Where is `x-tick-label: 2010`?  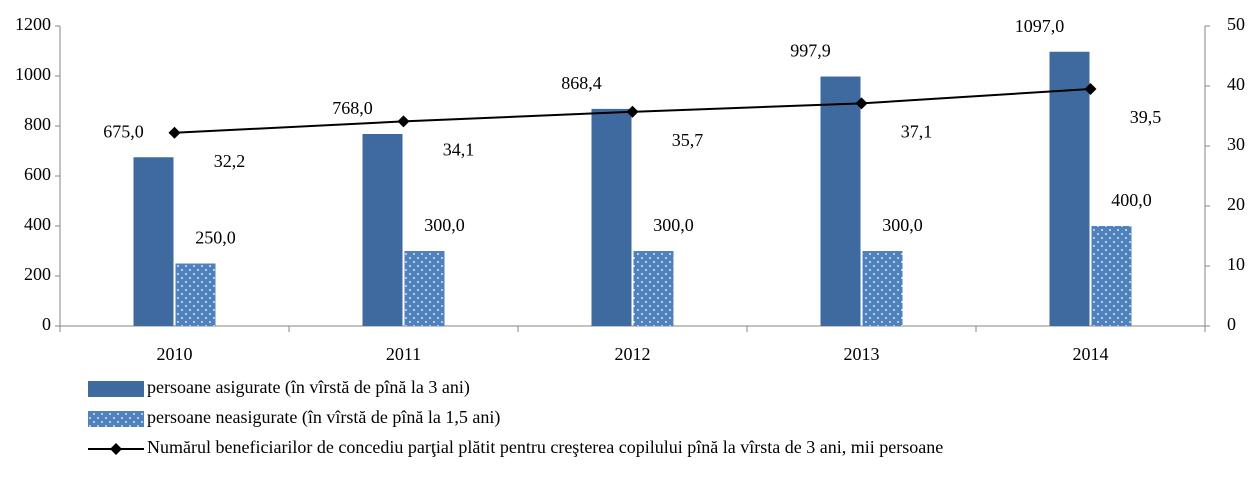
x-tick-label: 2010 is located at coordinates (175, 354).